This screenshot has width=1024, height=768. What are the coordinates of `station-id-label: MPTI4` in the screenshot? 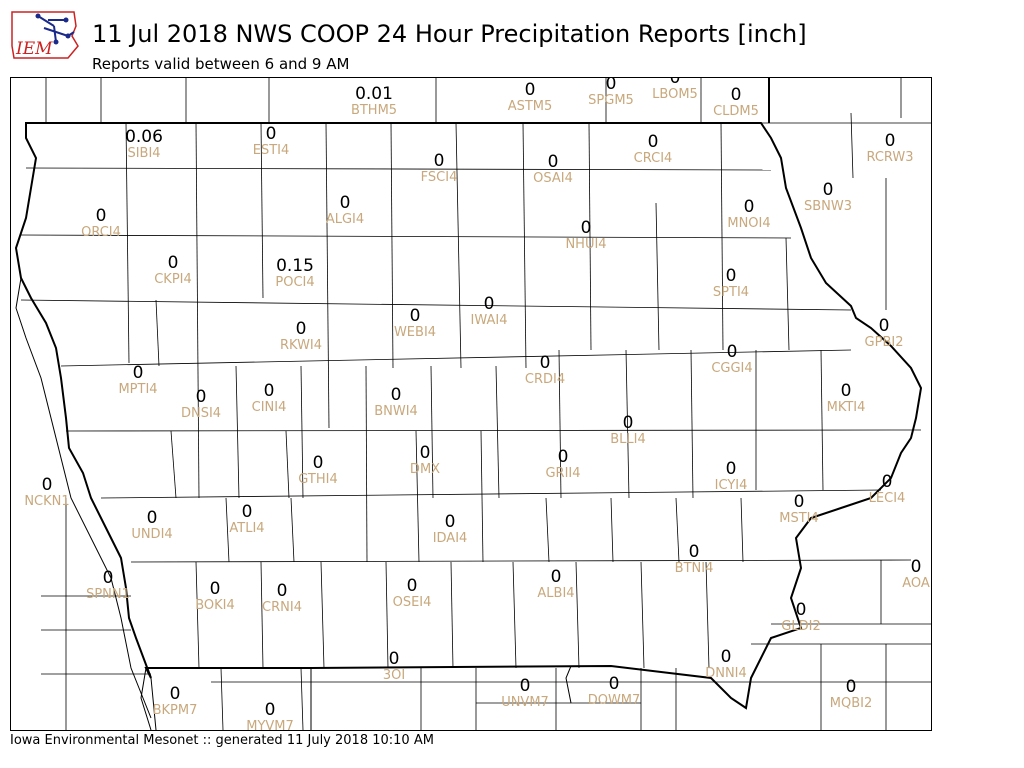 It's located at (138, 389).